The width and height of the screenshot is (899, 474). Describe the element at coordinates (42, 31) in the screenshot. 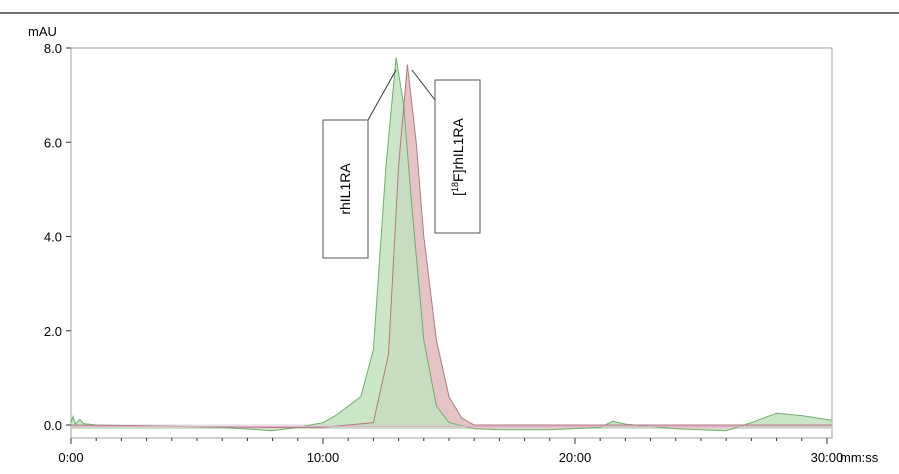

I see `y-axis-label: mAU` at that location.